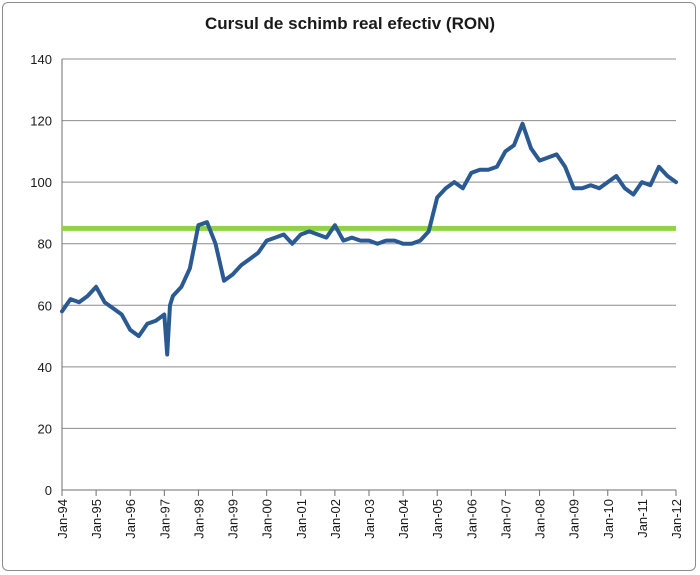 The image size is (700, 575). What do you see at coordinates (335, 519) in the screenshot?
I see `x-tick-label: Jan-02` at bounding box center [335, 519].